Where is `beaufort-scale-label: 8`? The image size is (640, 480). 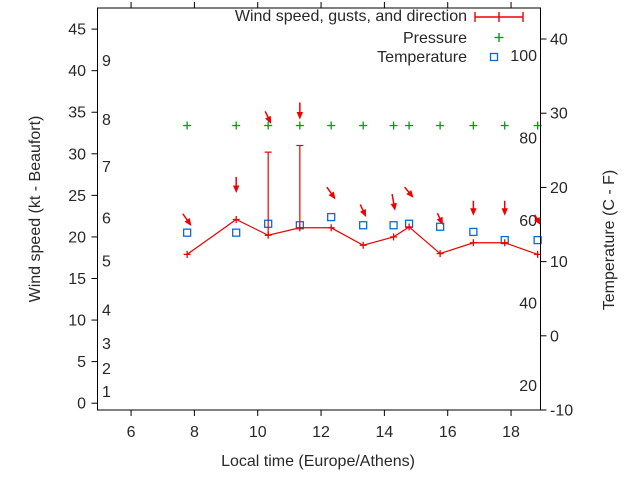
beaufort-scale-label: 8 is located at coordinates (106, 120).